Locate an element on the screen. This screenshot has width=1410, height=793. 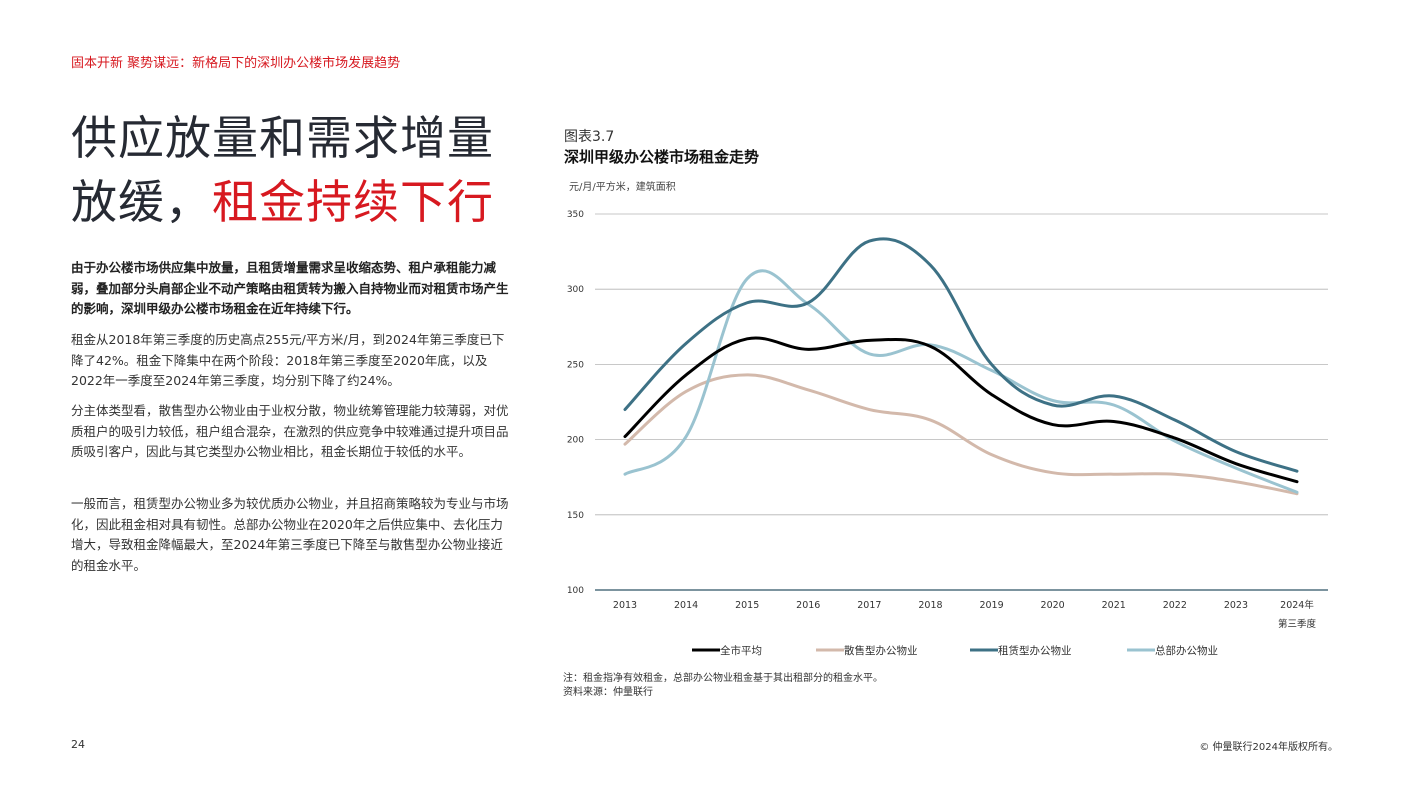
legend-label-1: 散售型办公物业 is located at coordinates (881, 650).